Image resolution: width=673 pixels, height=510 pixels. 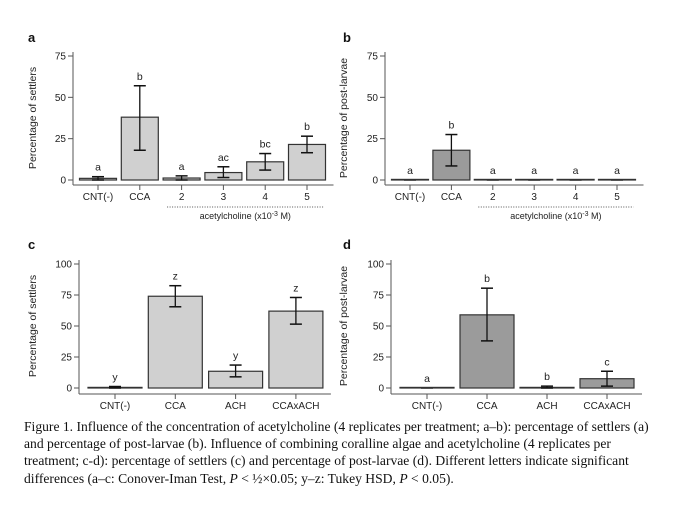 What do you see at coordinates (318, 478) in the screenshot?
I see `caption-text: < ½×0.05; y–z: Tukey HSD,` at bounding box center [318, 478].